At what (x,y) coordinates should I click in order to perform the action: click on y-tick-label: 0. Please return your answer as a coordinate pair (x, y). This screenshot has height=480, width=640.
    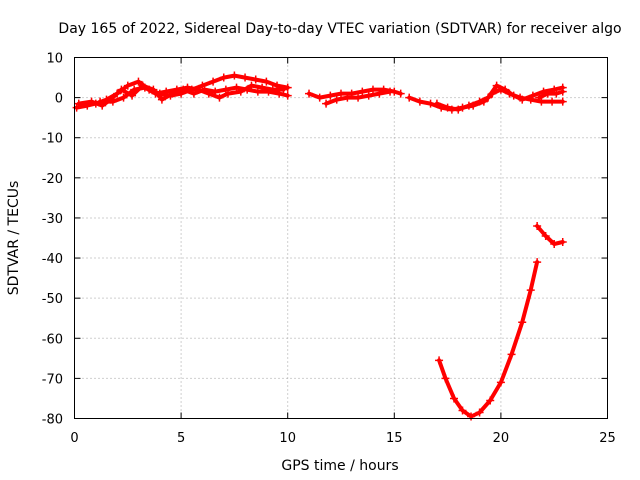
    Looking at the image, I should click on (59, 99).